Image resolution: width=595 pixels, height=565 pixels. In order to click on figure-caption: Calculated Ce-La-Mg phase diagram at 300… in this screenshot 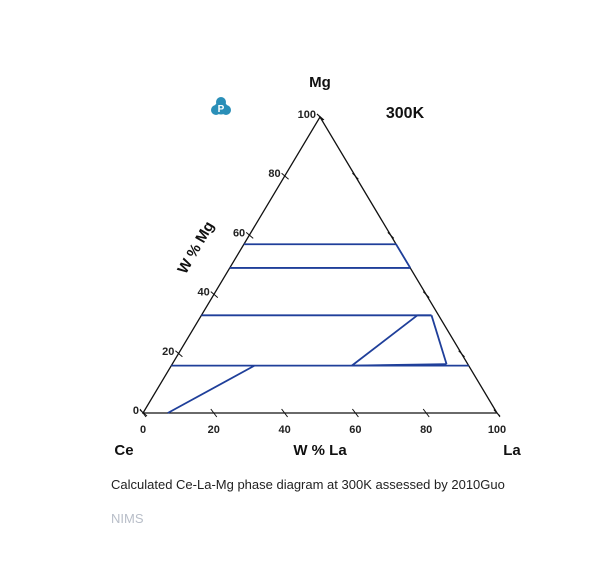, I will do `click(308, 484)`.